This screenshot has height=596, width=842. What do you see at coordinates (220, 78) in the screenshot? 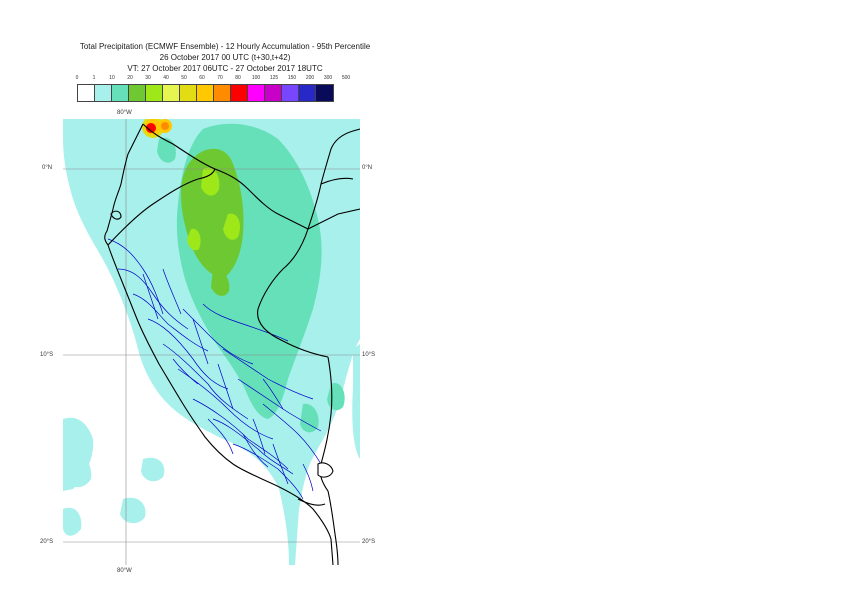
I see `legend-label: 70` at bounding box center [220, 78].